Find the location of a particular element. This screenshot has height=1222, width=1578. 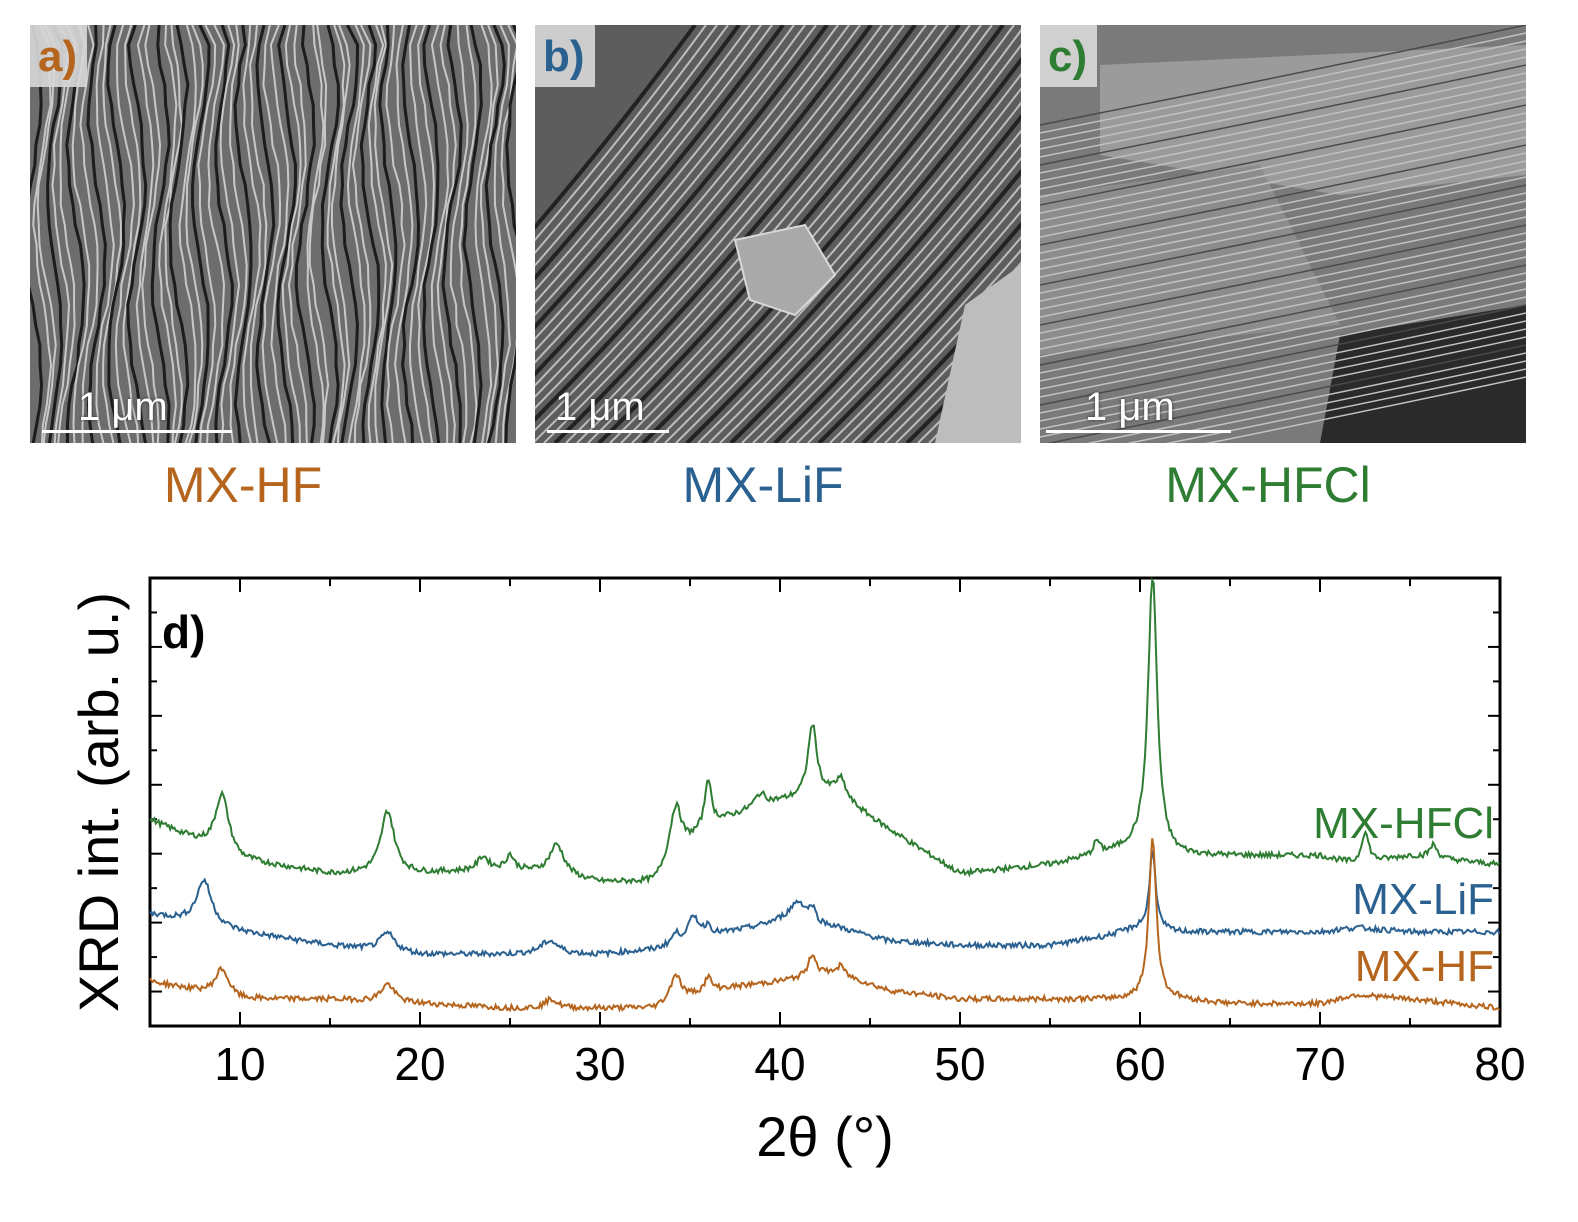

sem-image-mx-hf is located at coordinates (273, 234).